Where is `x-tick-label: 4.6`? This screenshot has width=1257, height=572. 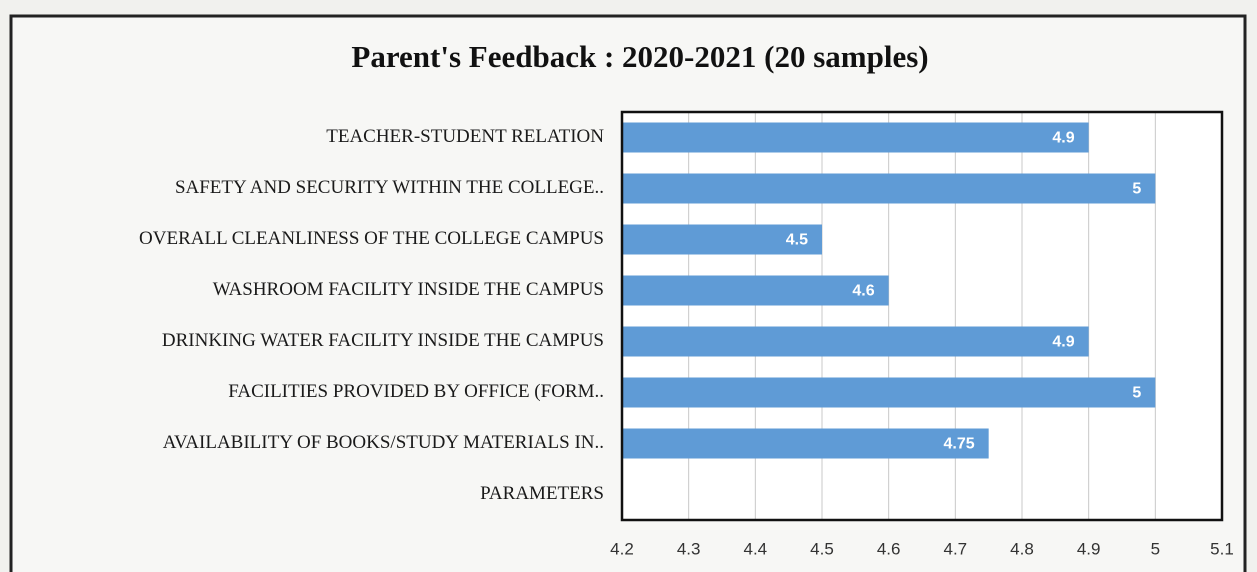 x-tick-label: 4.6 is located at coordinates (889, 548).